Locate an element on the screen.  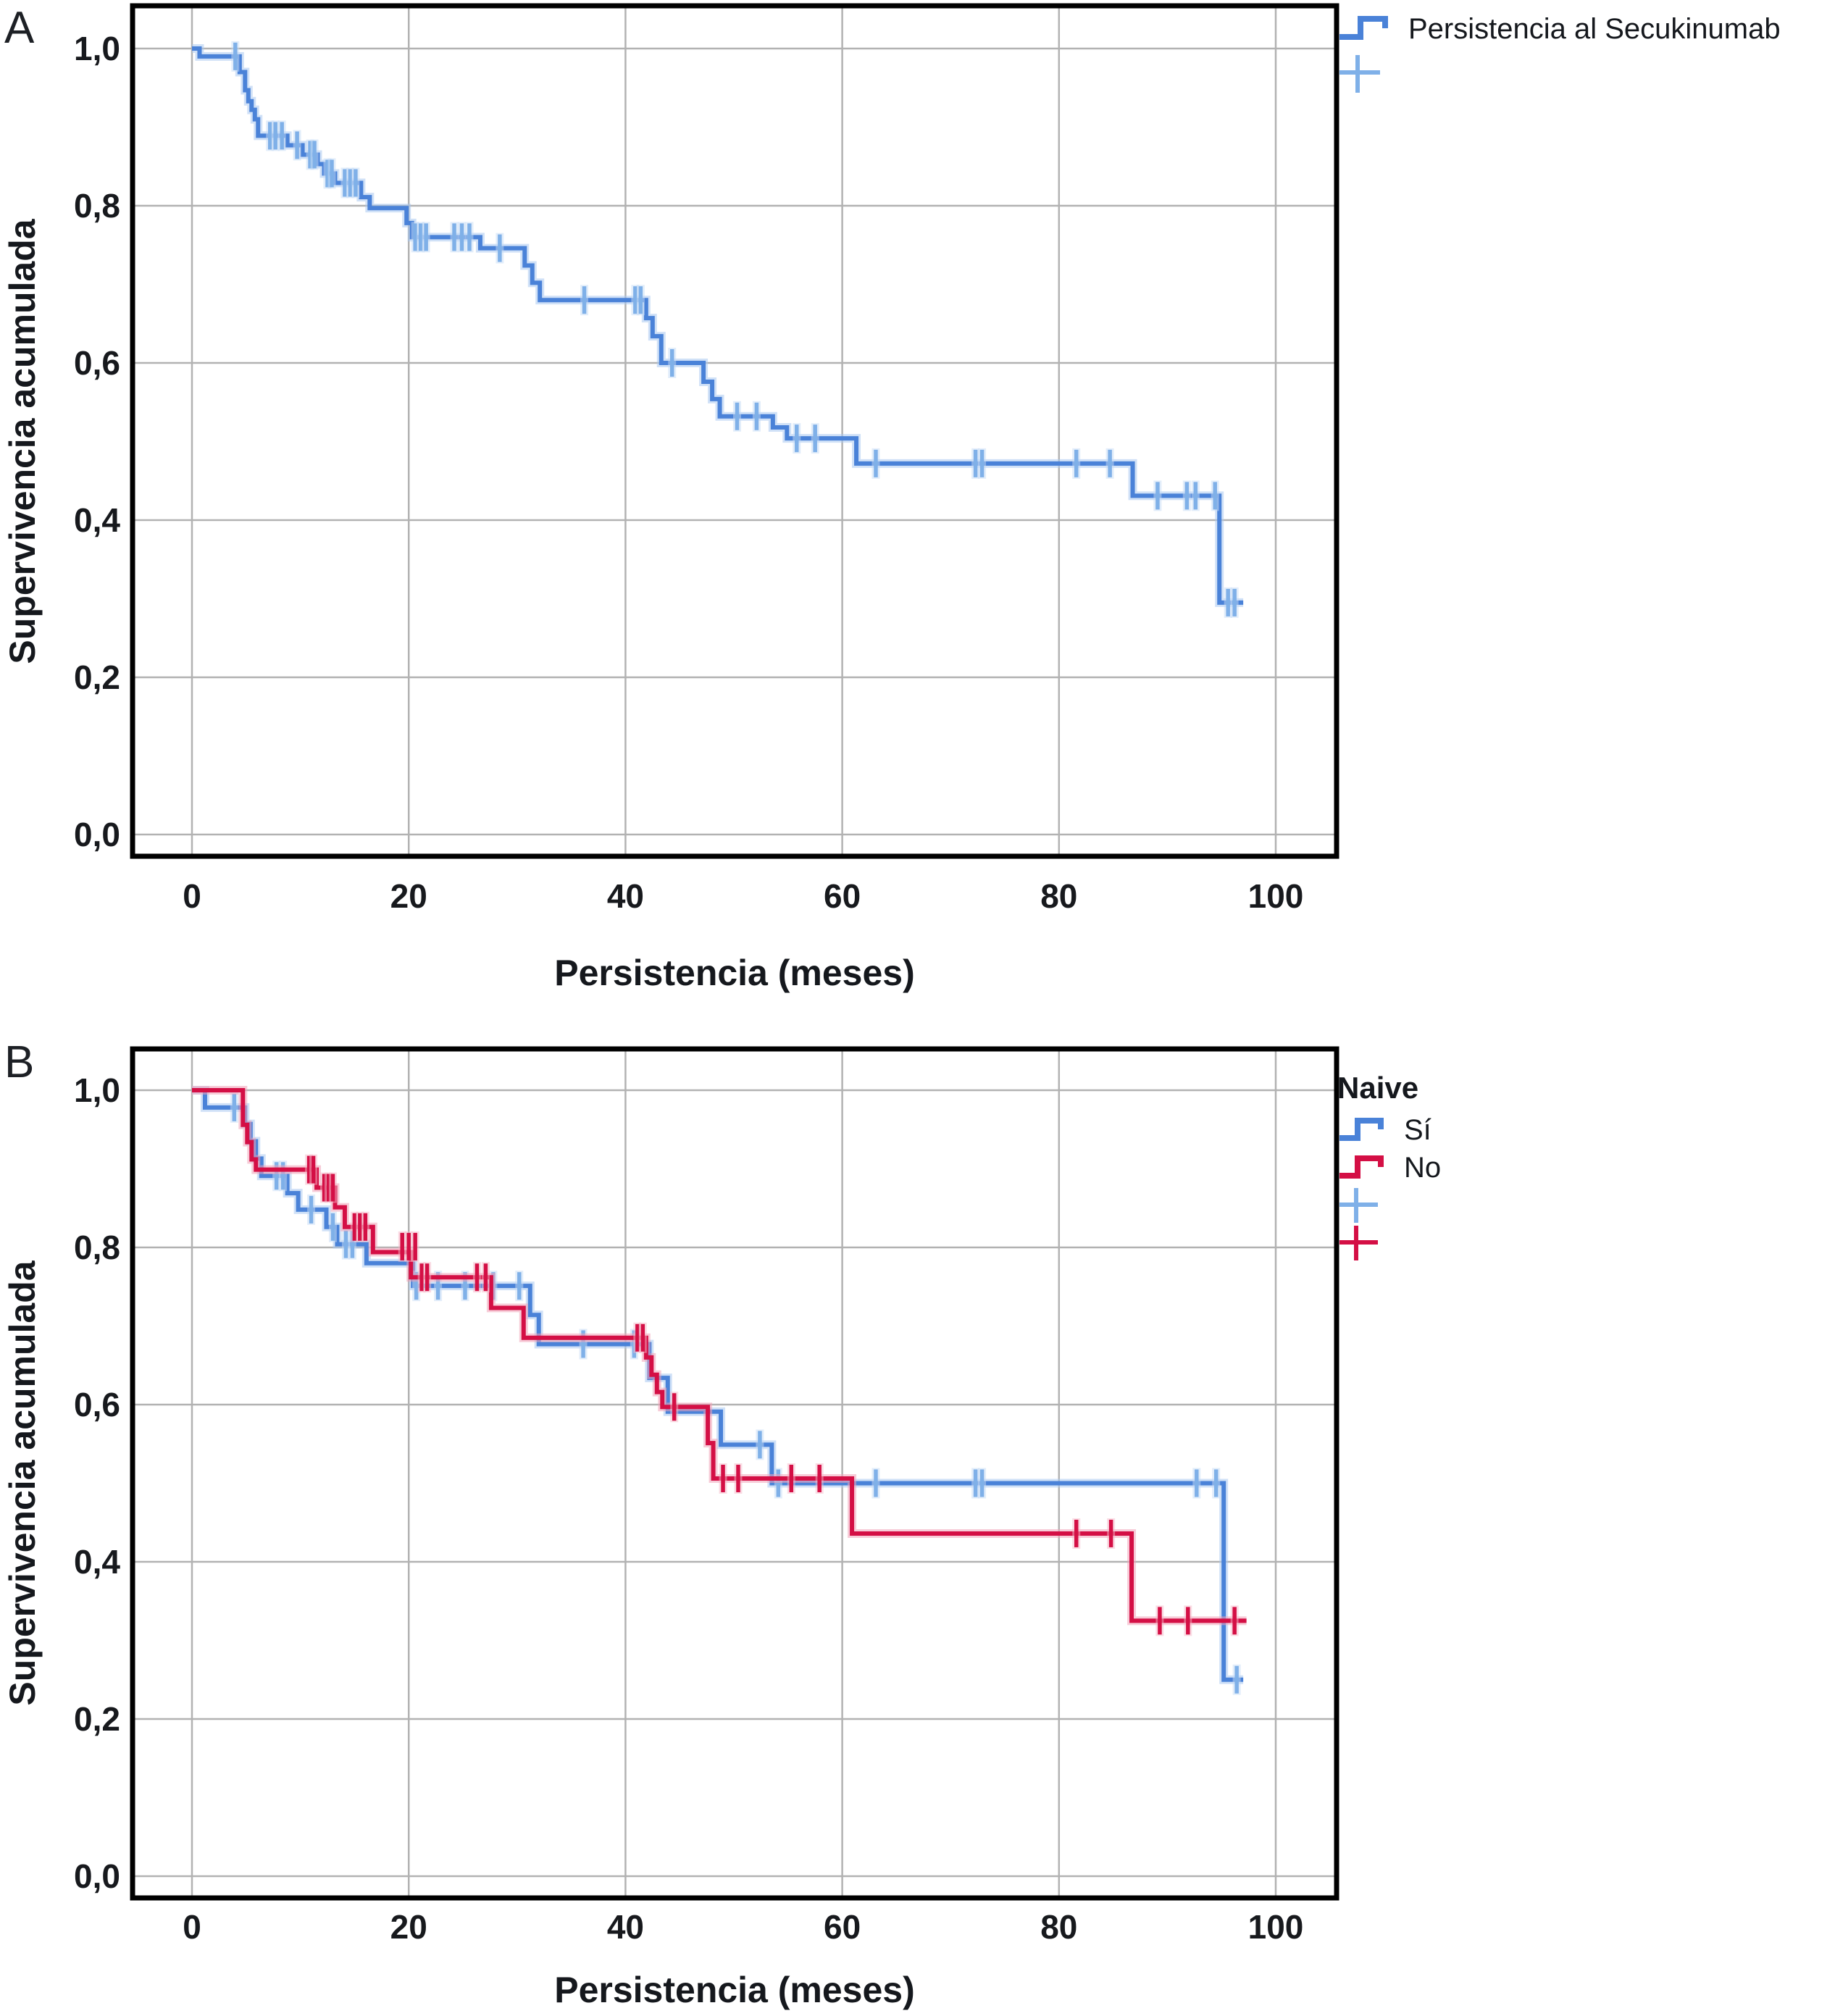
legend-item-secukinumab: Persistencia al Secukinumab is located at coordinates (1559, 29).